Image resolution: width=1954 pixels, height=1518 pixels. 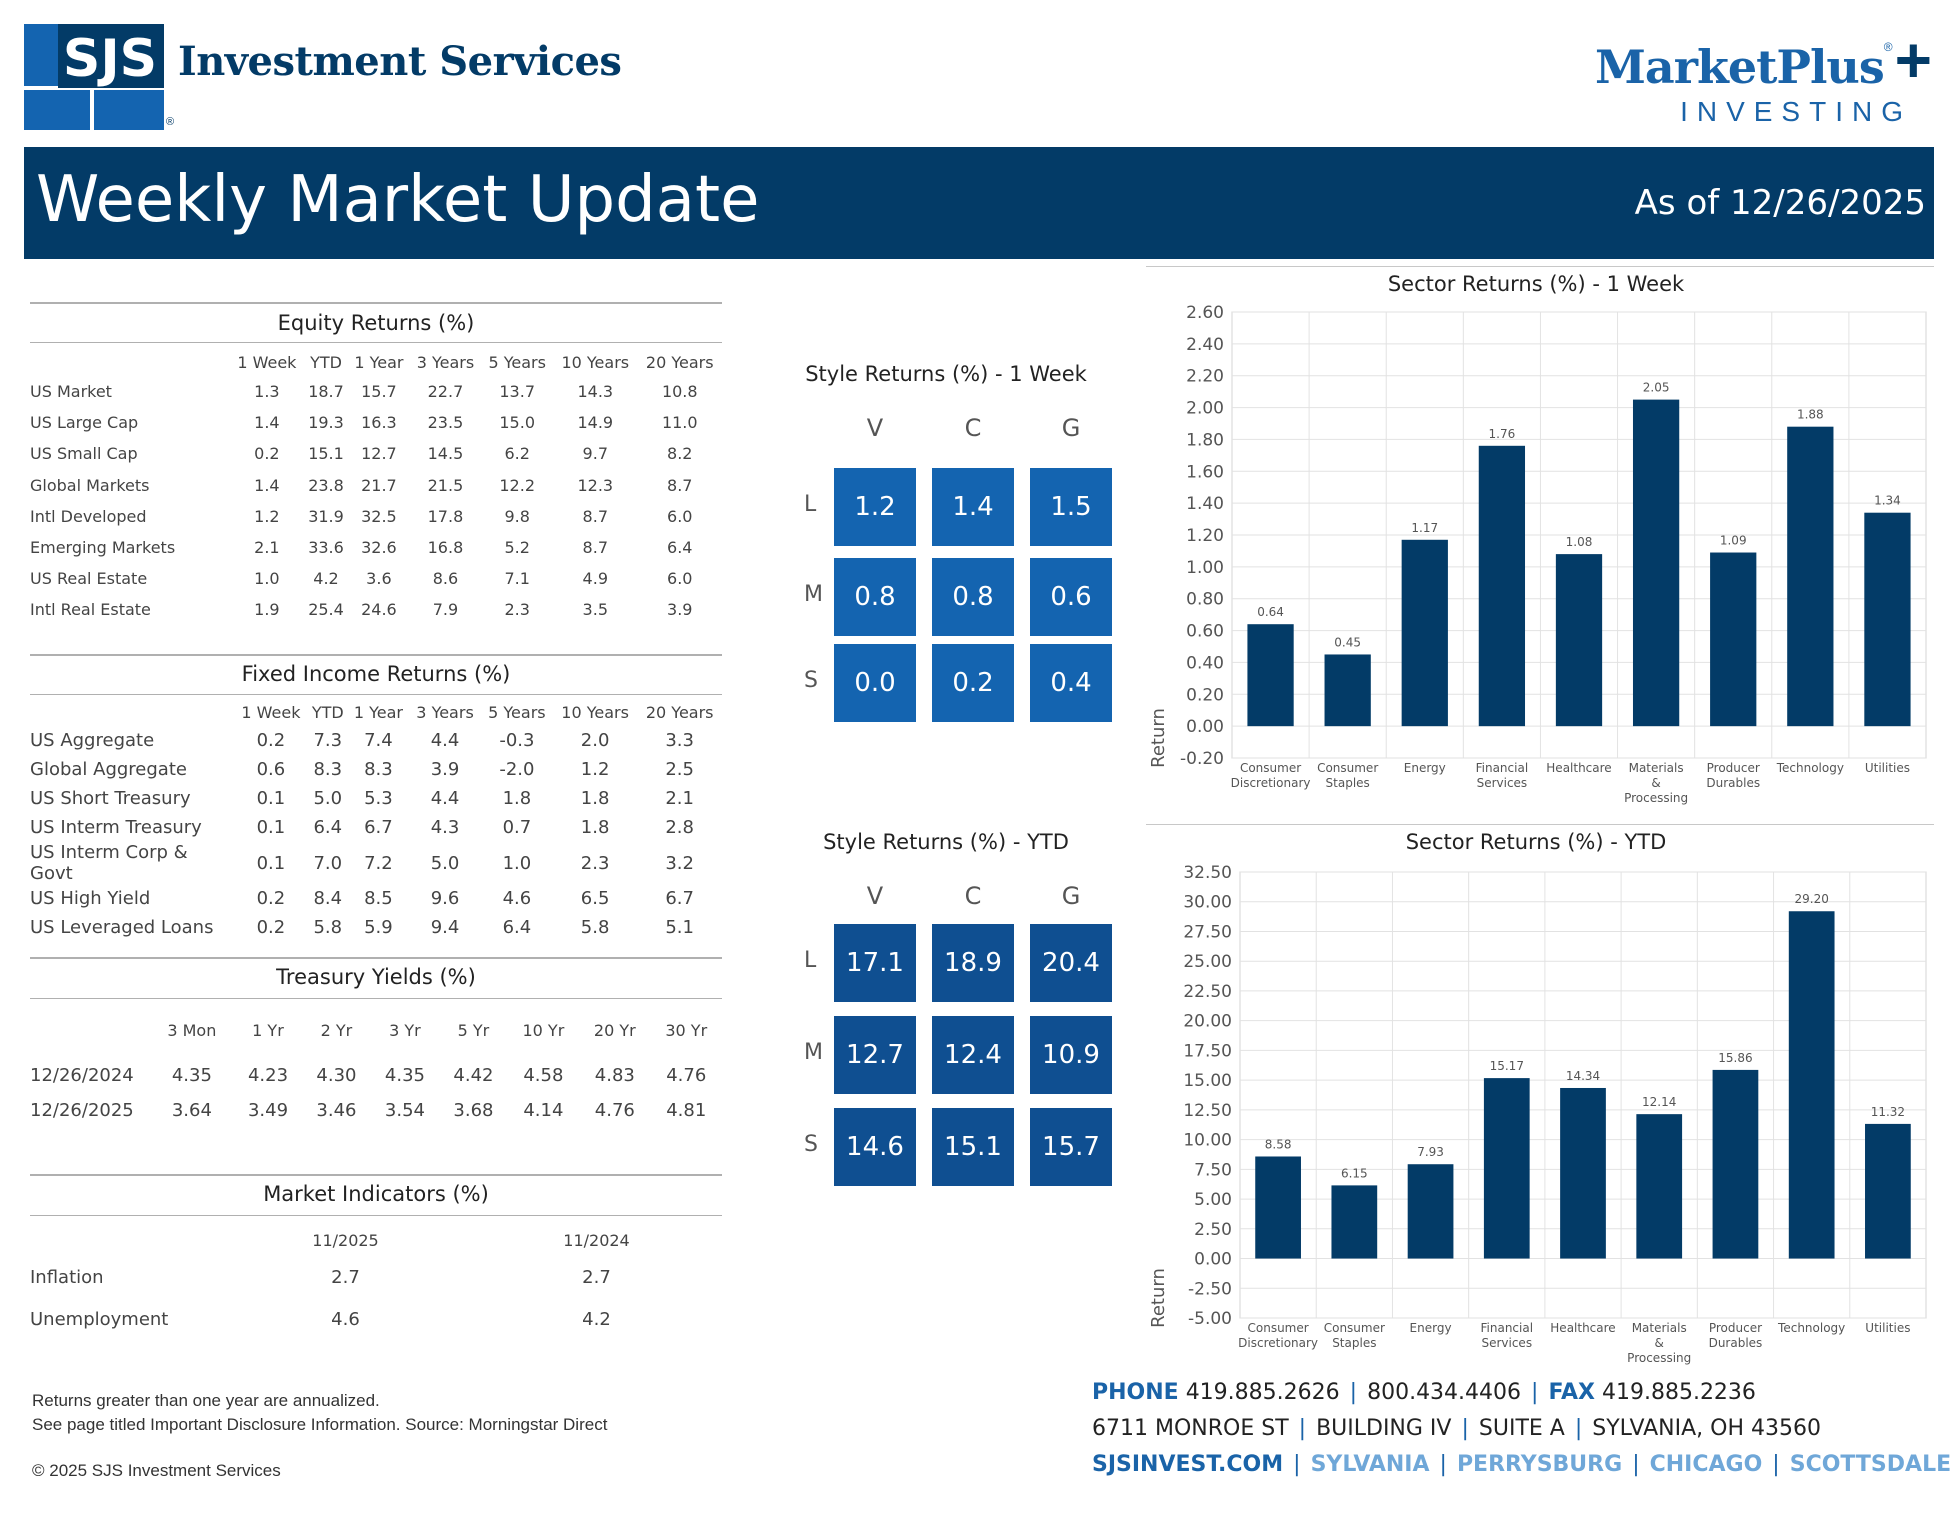 I want to click on x-category-label: Discretionary, so click(x=1278, y=1343).